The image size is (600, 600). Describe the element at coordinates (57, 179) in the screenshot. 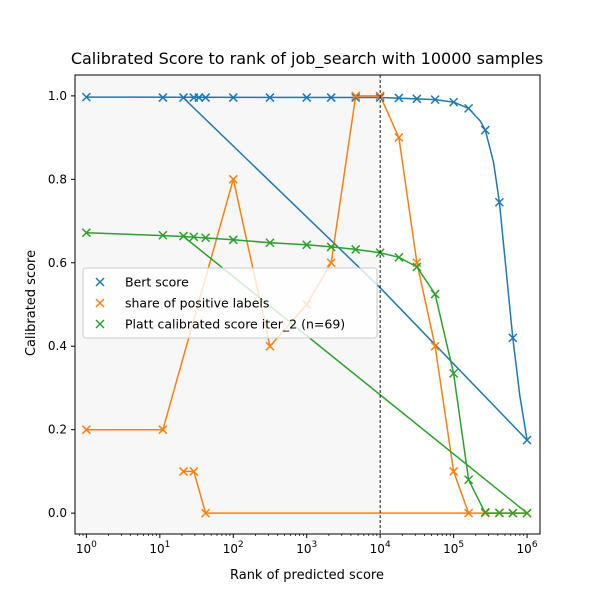

I see `y-tick-label: 0.8` at that location.